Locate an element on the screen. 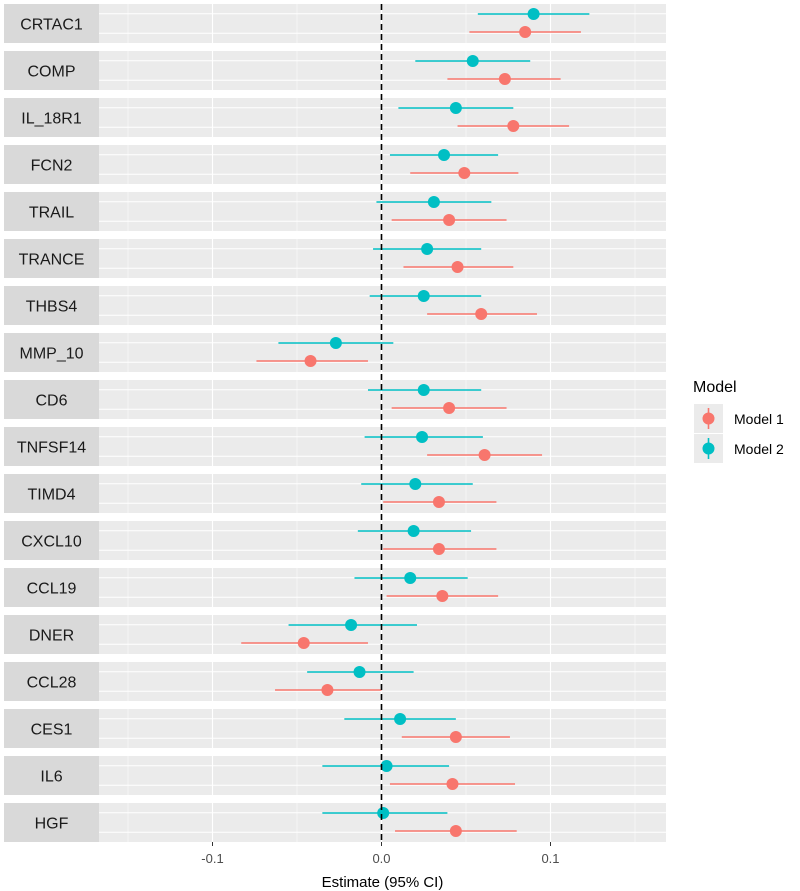 This screenshot has width=800, height=891. facet-trail: TRAIL is located at coordinates (335, 211).